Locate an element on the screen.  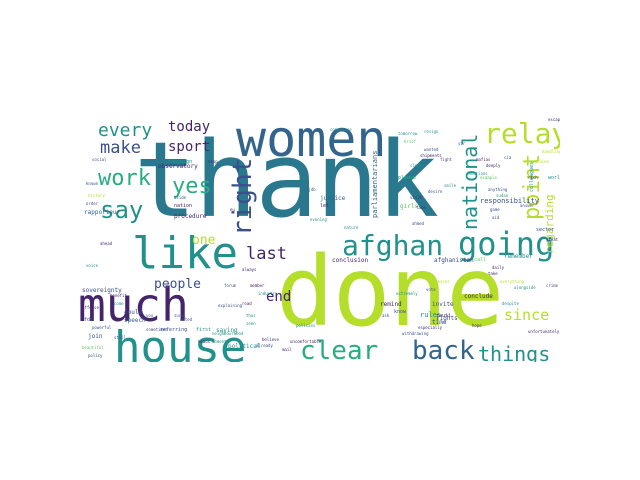
word-game: game is located at coordinates (495, 209).